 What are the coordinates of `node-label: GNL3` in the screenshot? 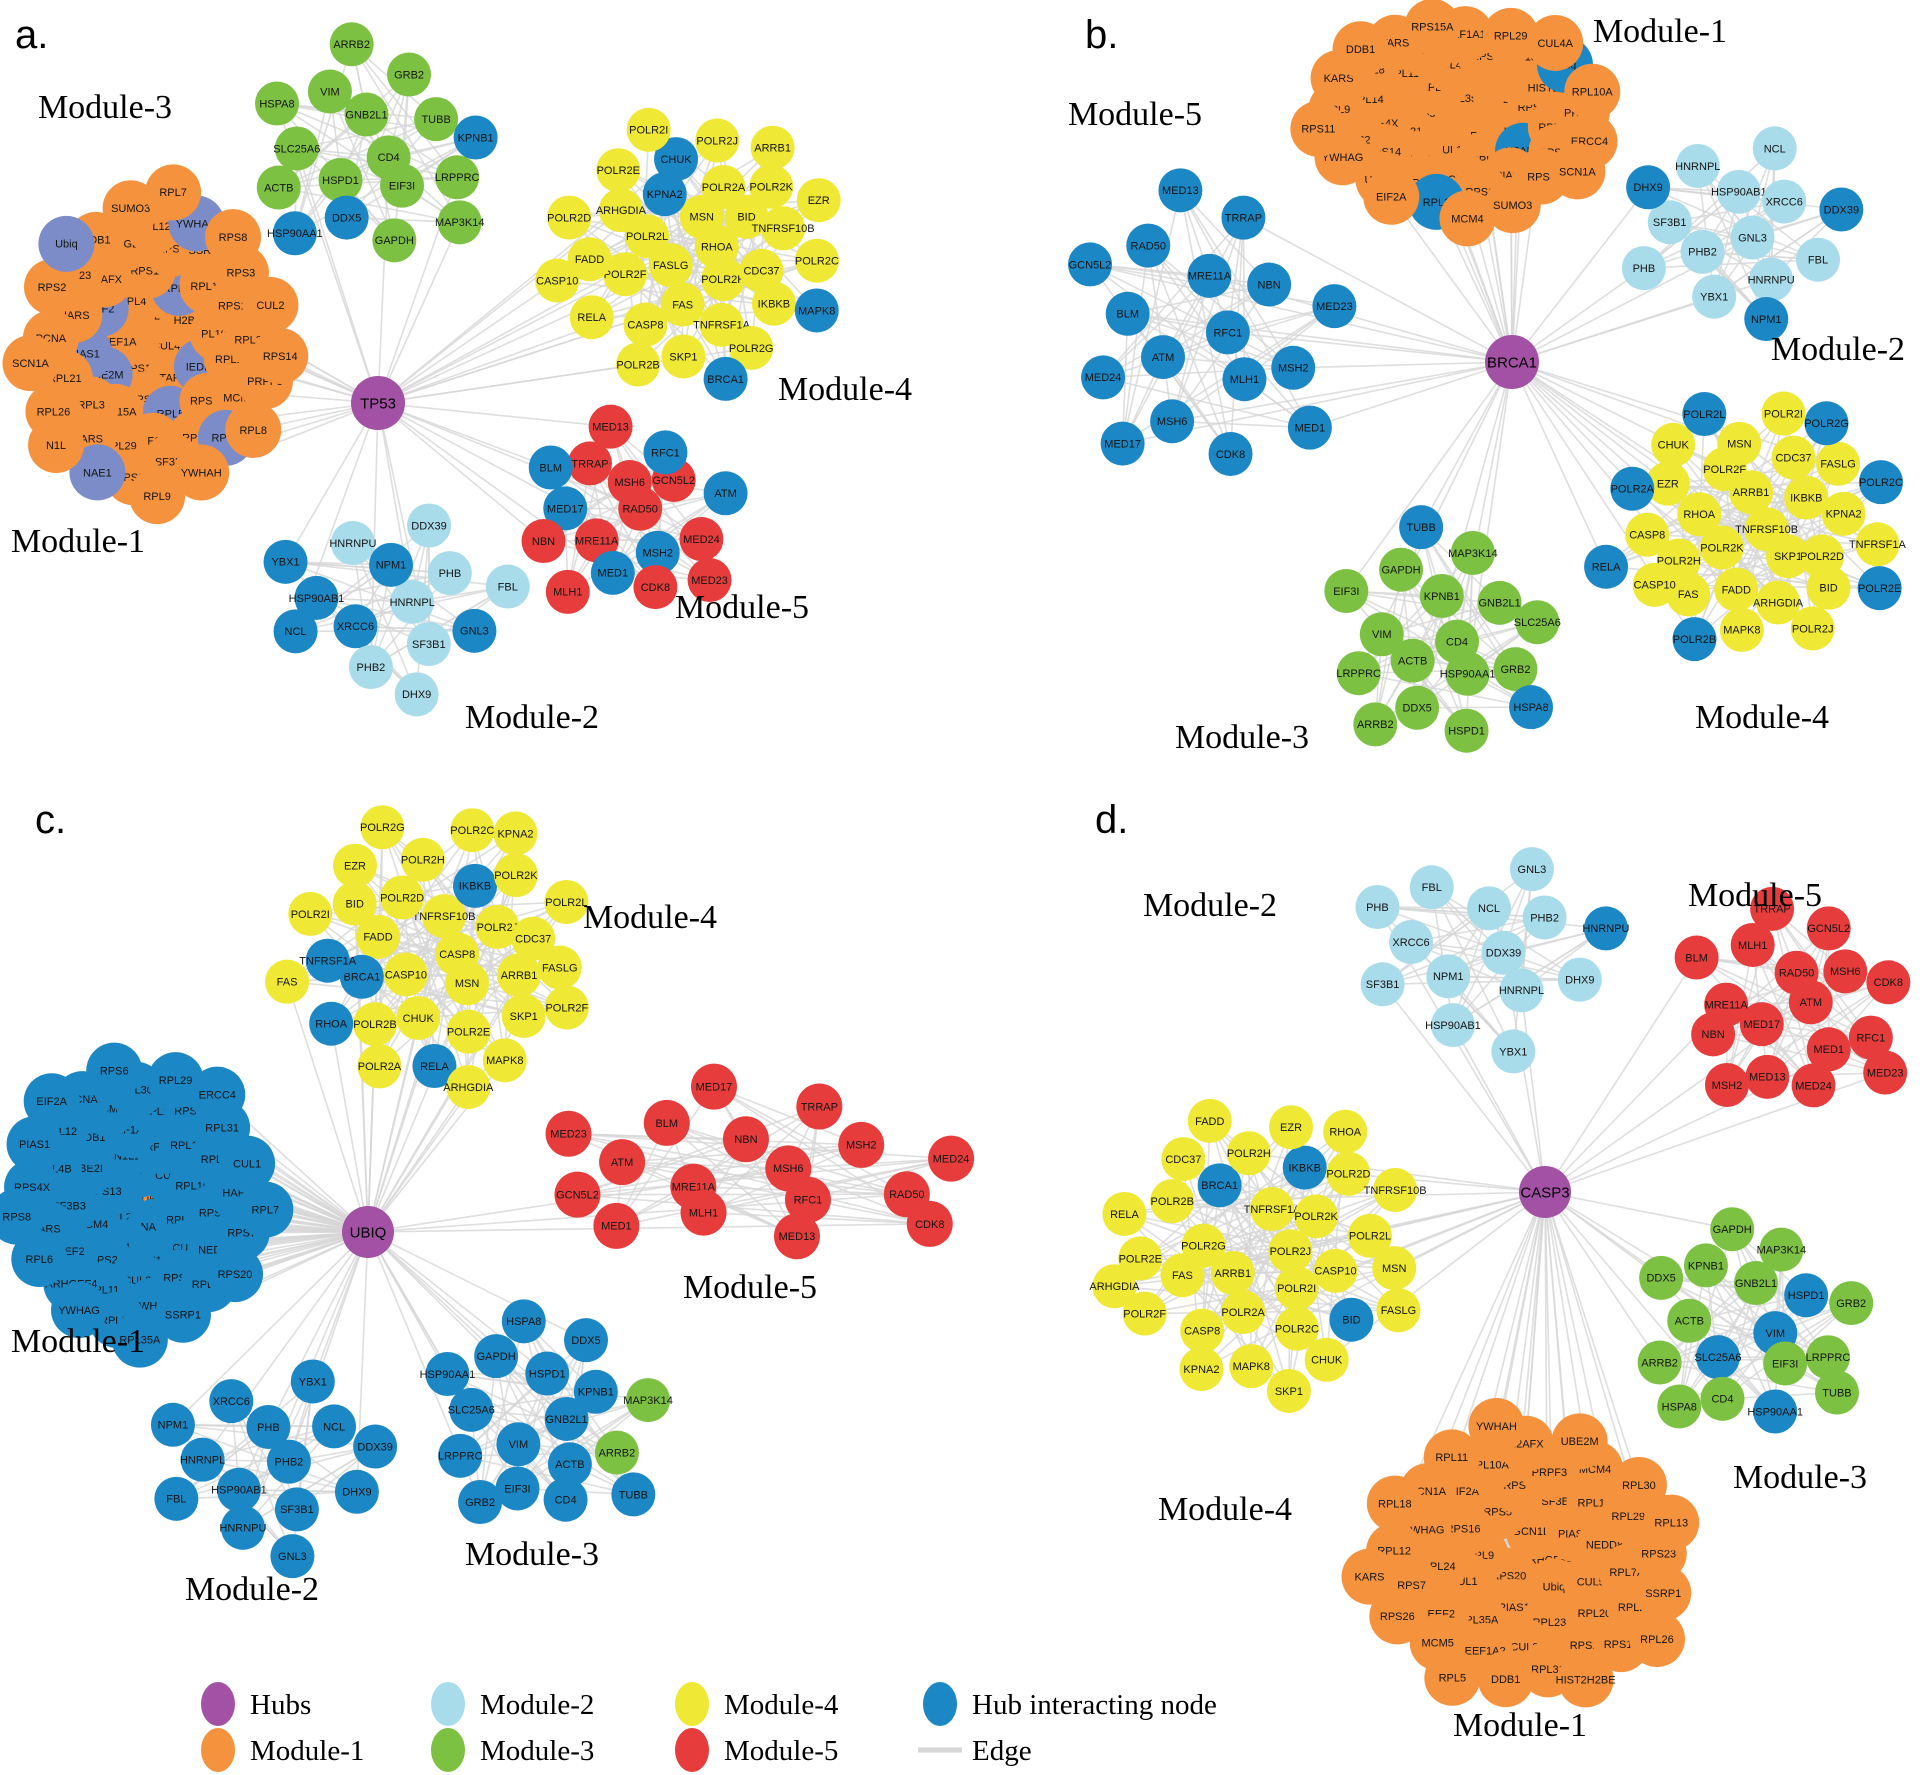 It's located at (292, 1557).